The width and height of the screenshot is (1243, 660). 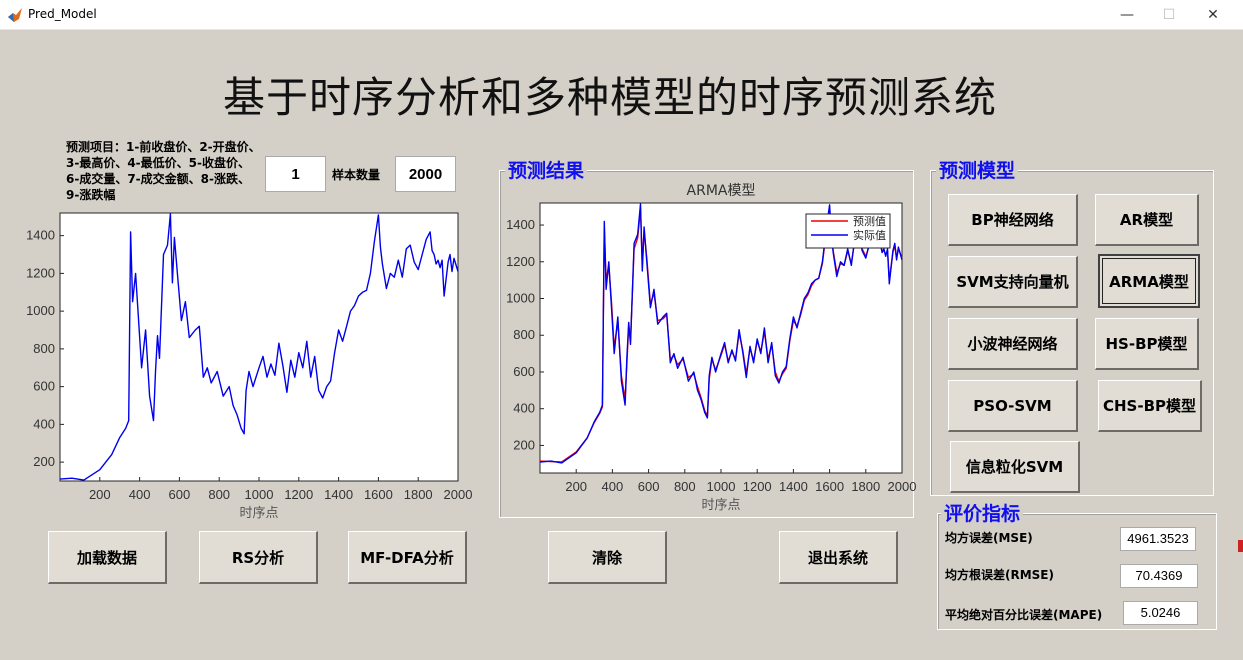 What do you see at coordinates (1240, 546) in the screenshot?
I see `edge-marker` at bounding box center [1240, 546].